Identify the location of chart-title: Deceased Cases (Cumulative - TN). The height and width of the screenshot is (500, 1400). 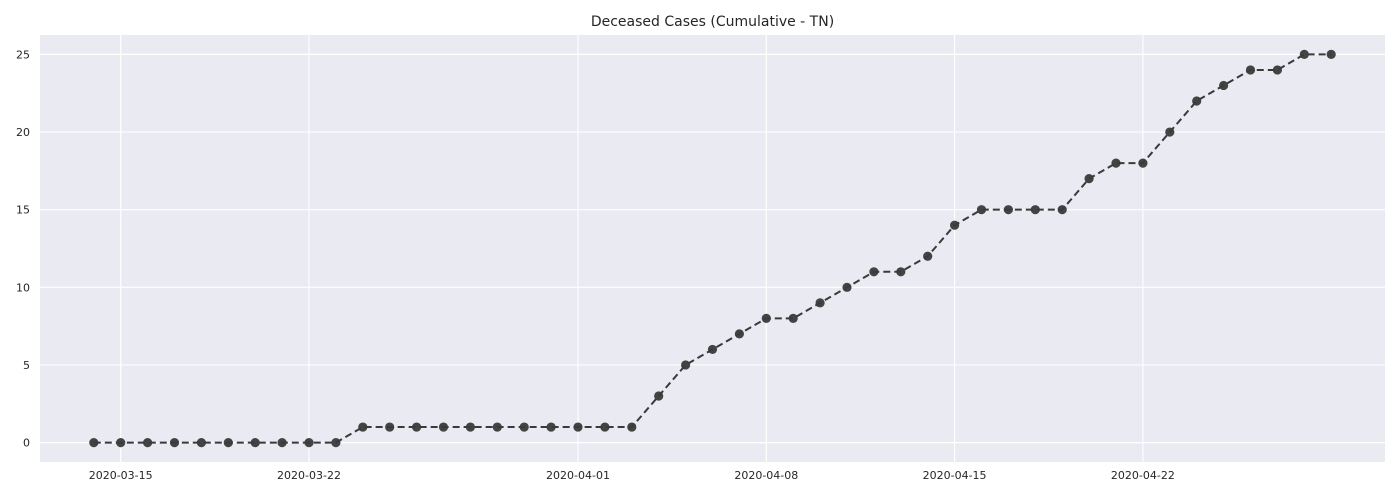
(712, 22).